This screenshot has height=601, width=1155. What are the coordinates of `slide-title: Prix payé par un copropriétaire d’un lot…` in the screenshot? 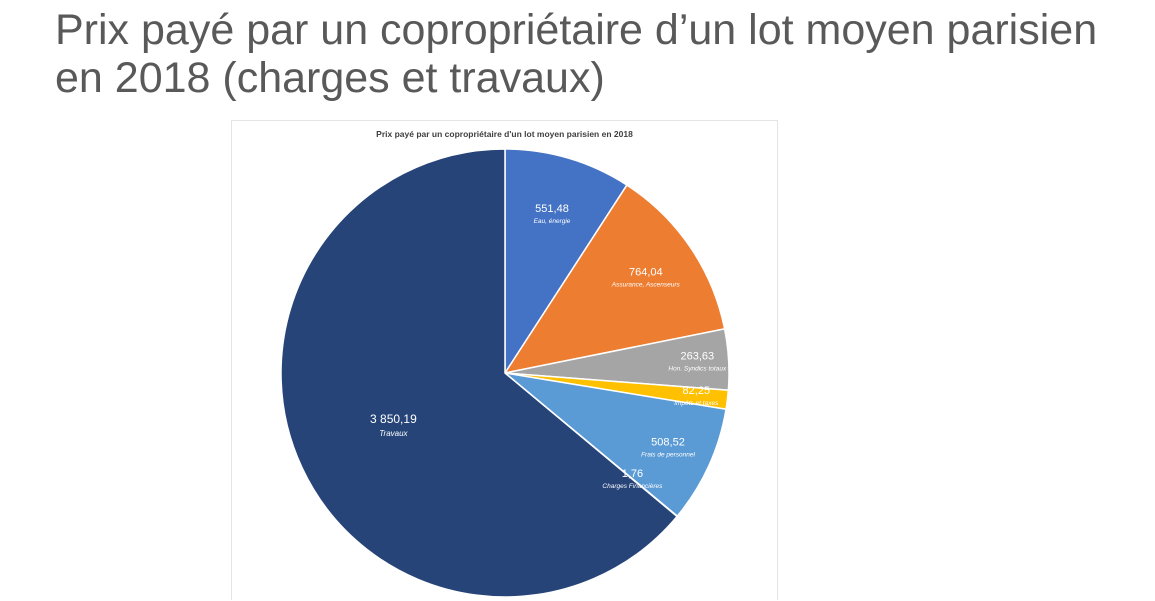 It's located at (576, 54).